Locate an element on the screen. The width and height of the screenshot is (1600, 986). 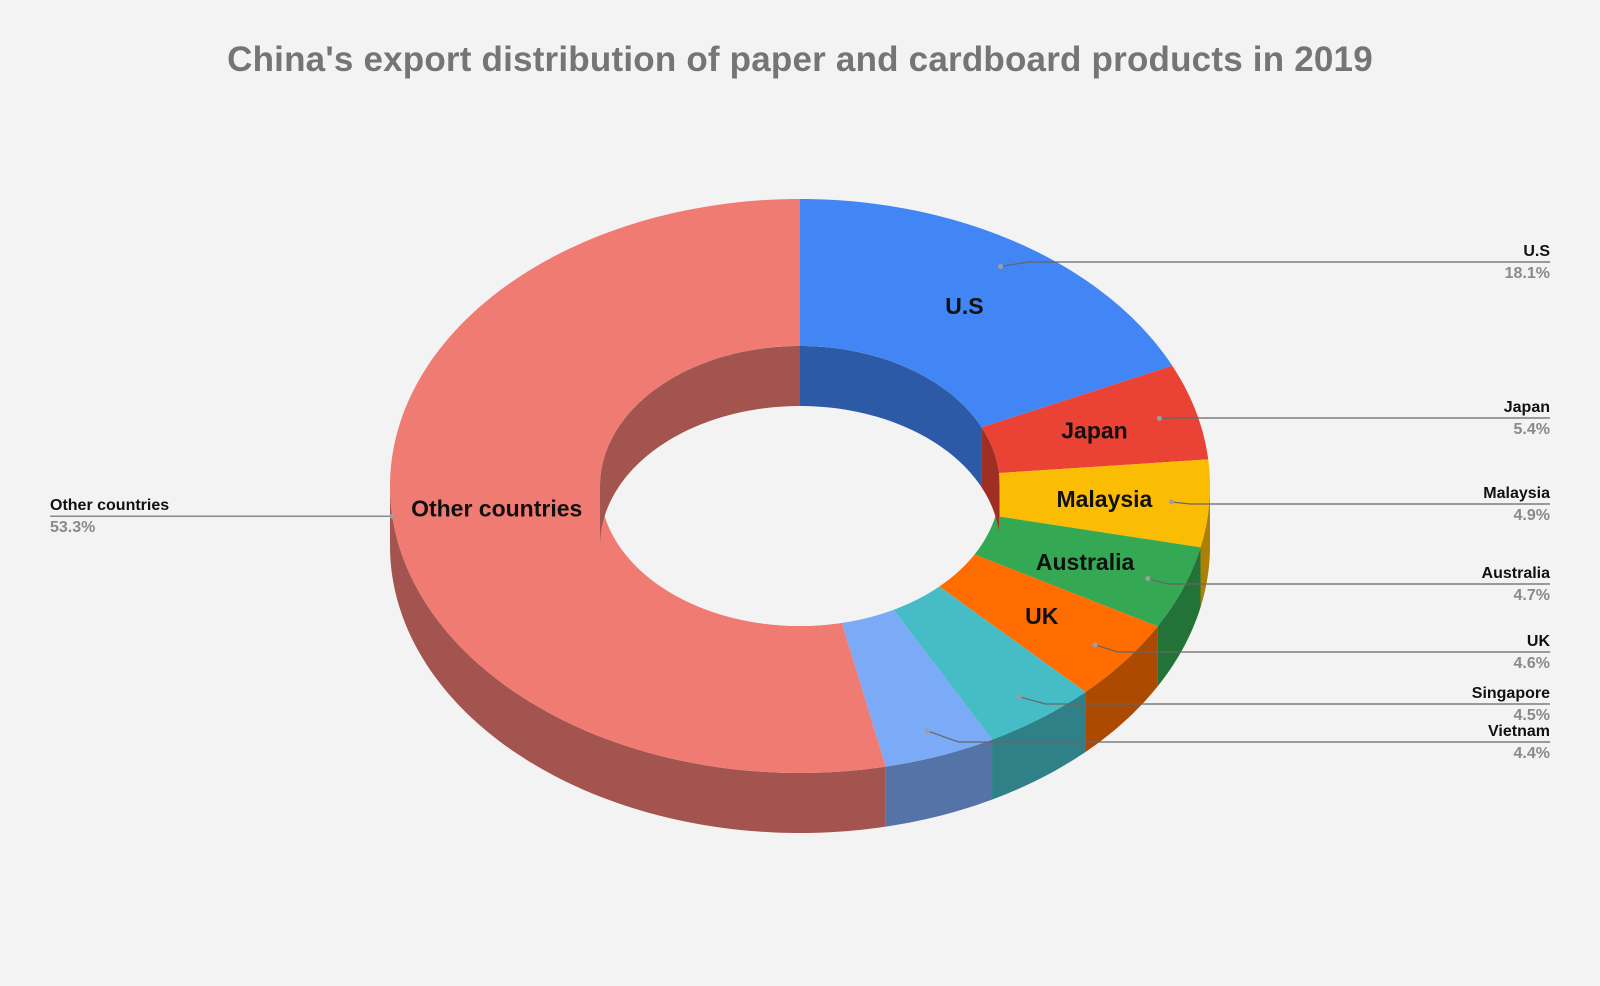
slice-label-japan: Japan is located at coordinates (1094, 431).